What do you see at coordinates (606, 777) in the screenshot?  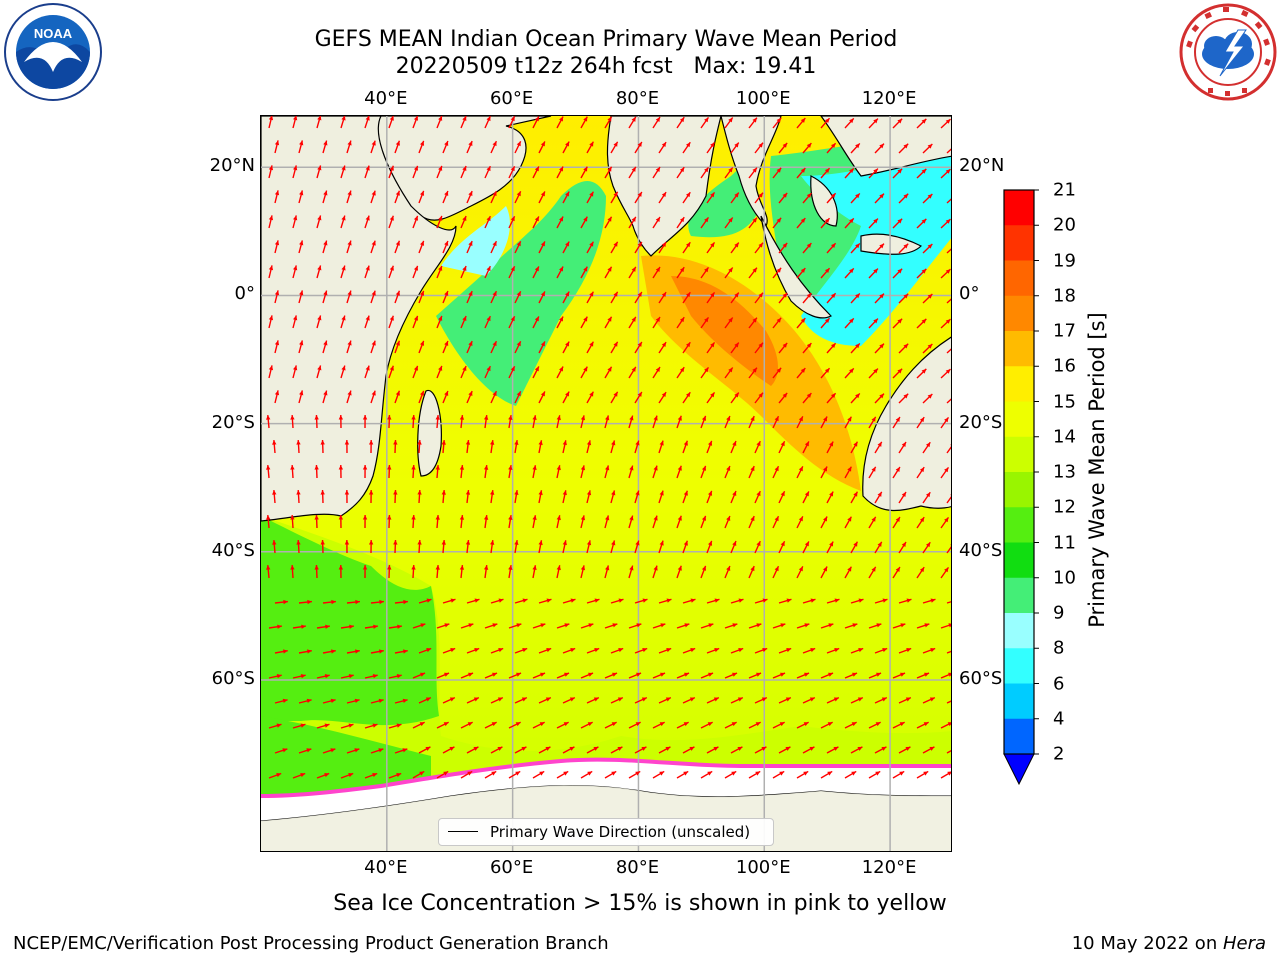 I see `sea-ice-edge` at bounding box center [606, 777].